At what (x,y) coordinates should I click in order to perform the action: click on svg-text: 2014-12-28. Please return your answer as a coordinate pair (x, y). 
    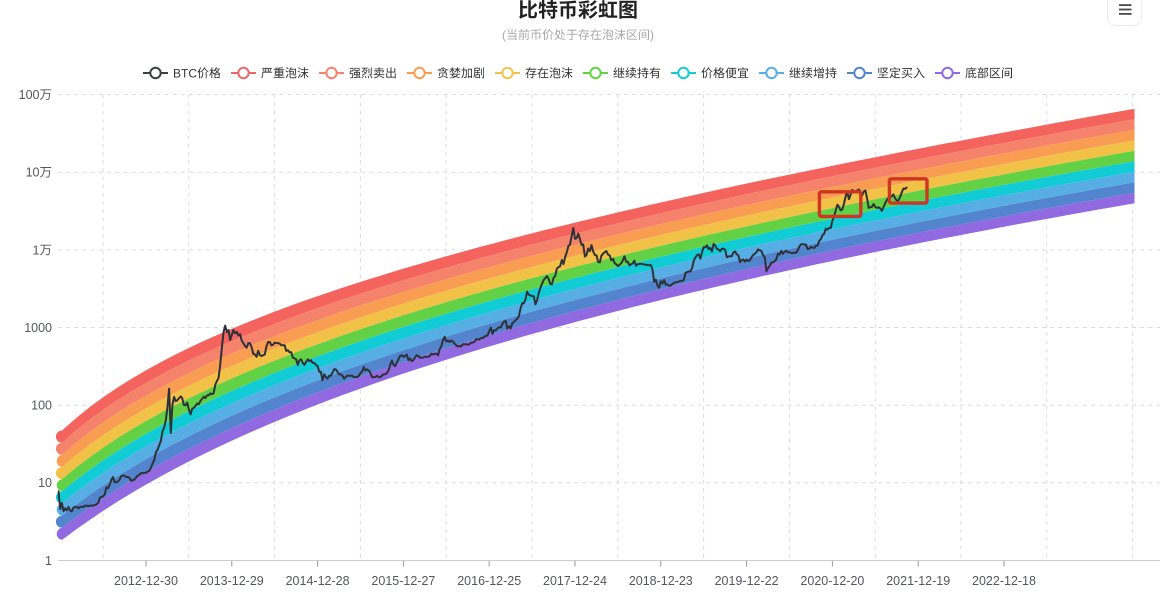
    Looking at the image, I should click on (318, 581).